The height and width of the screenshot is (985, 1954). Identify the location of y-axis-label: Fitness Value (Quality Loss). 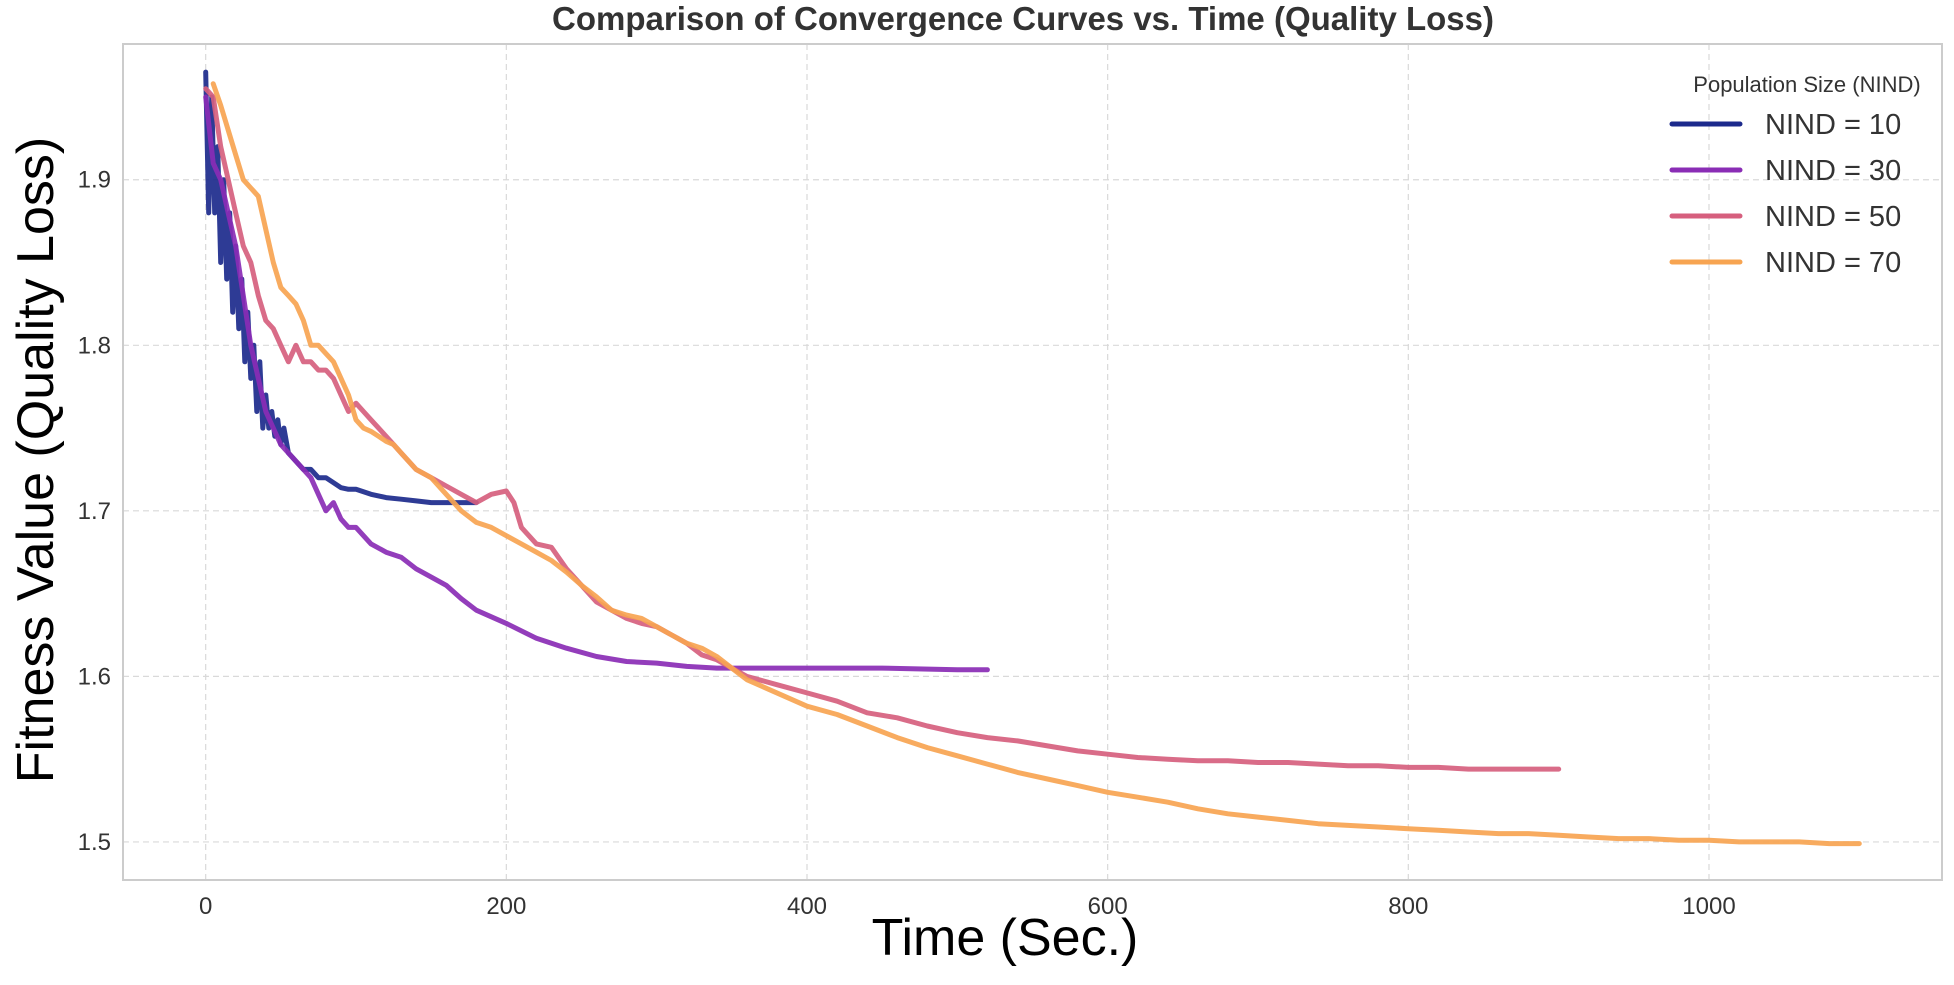
(36, 460).